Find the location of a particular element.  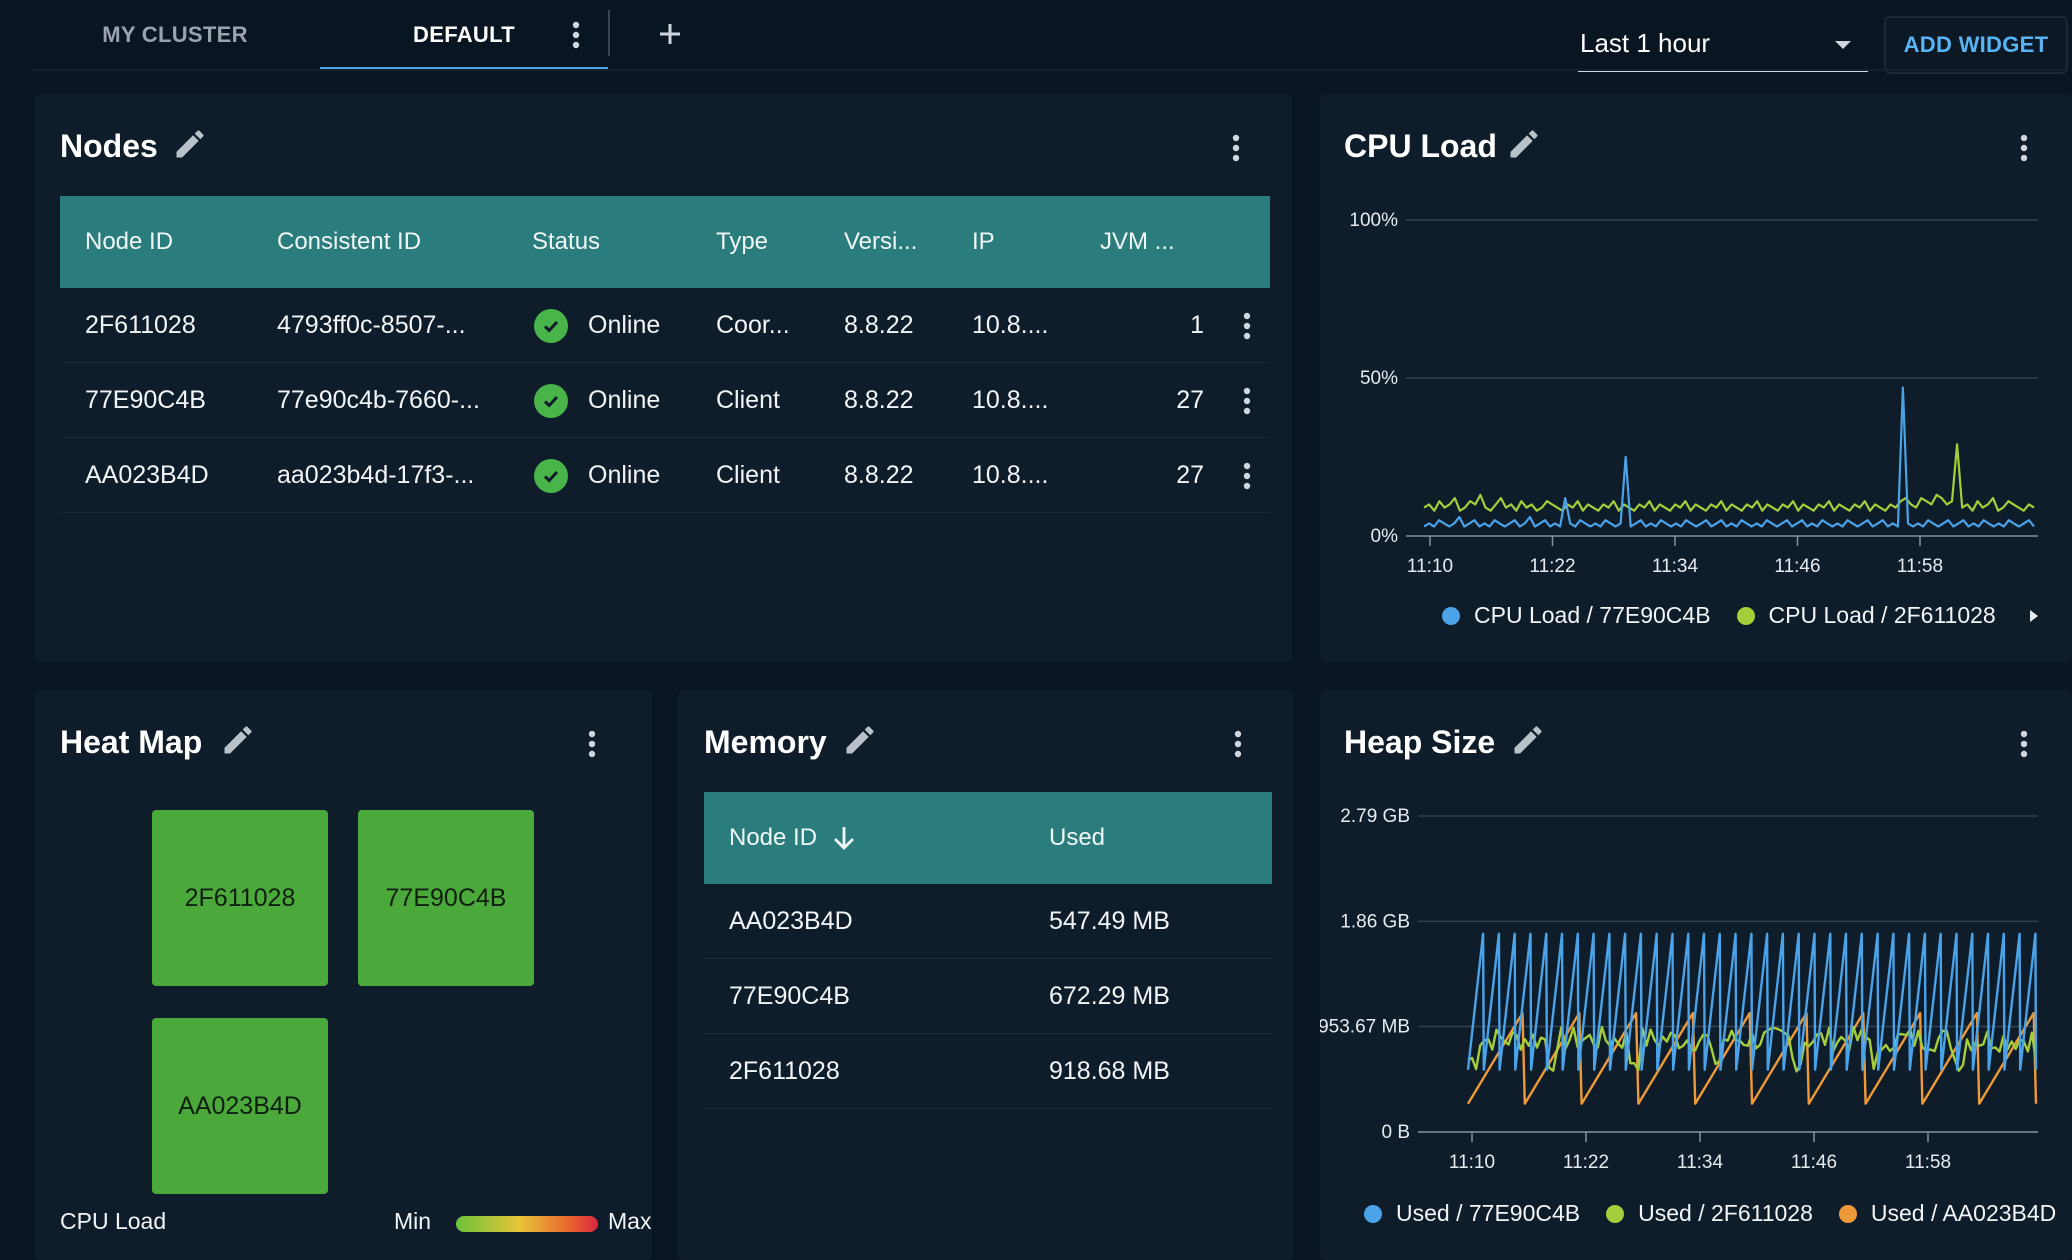

legend-label: CPU Load / 2F611028 is located at coordinates (1882, 615).